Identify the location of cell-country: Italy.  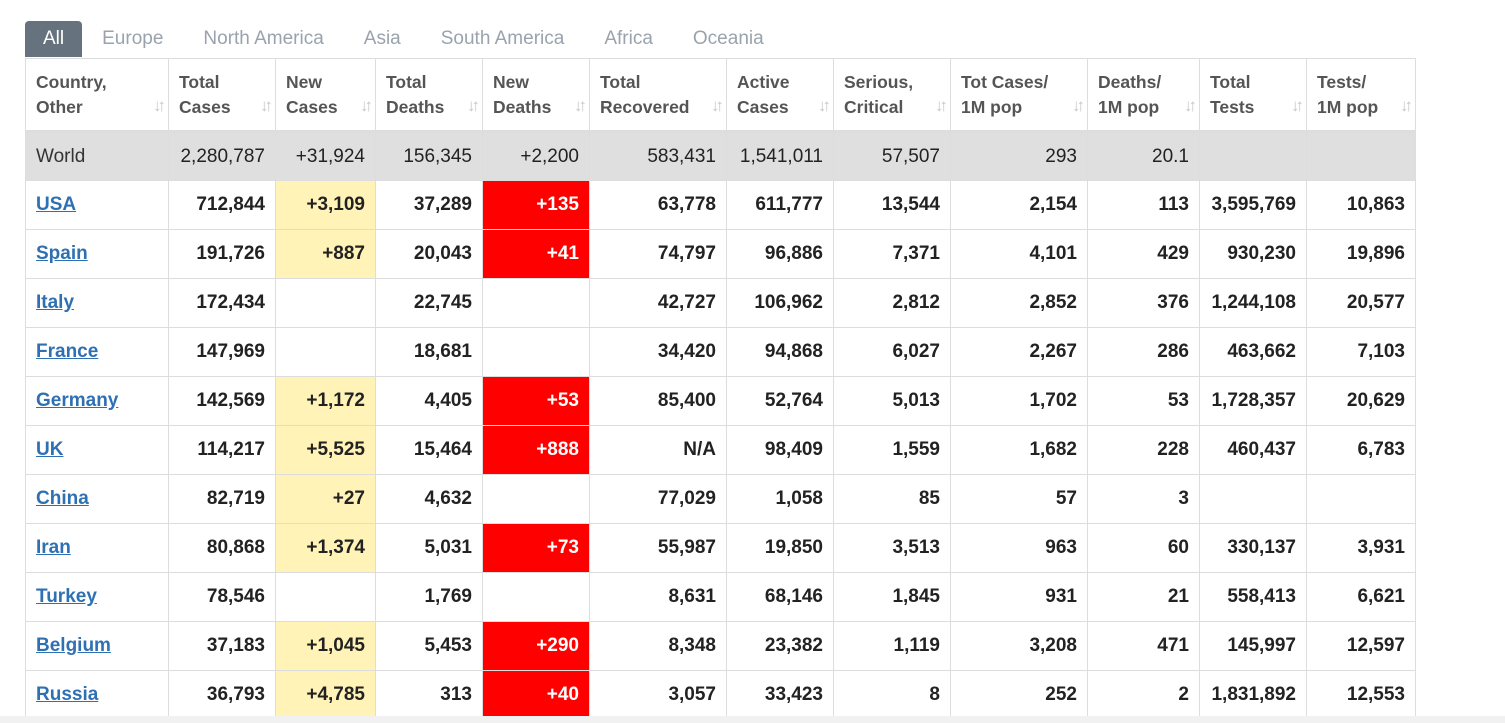
(97, 303).